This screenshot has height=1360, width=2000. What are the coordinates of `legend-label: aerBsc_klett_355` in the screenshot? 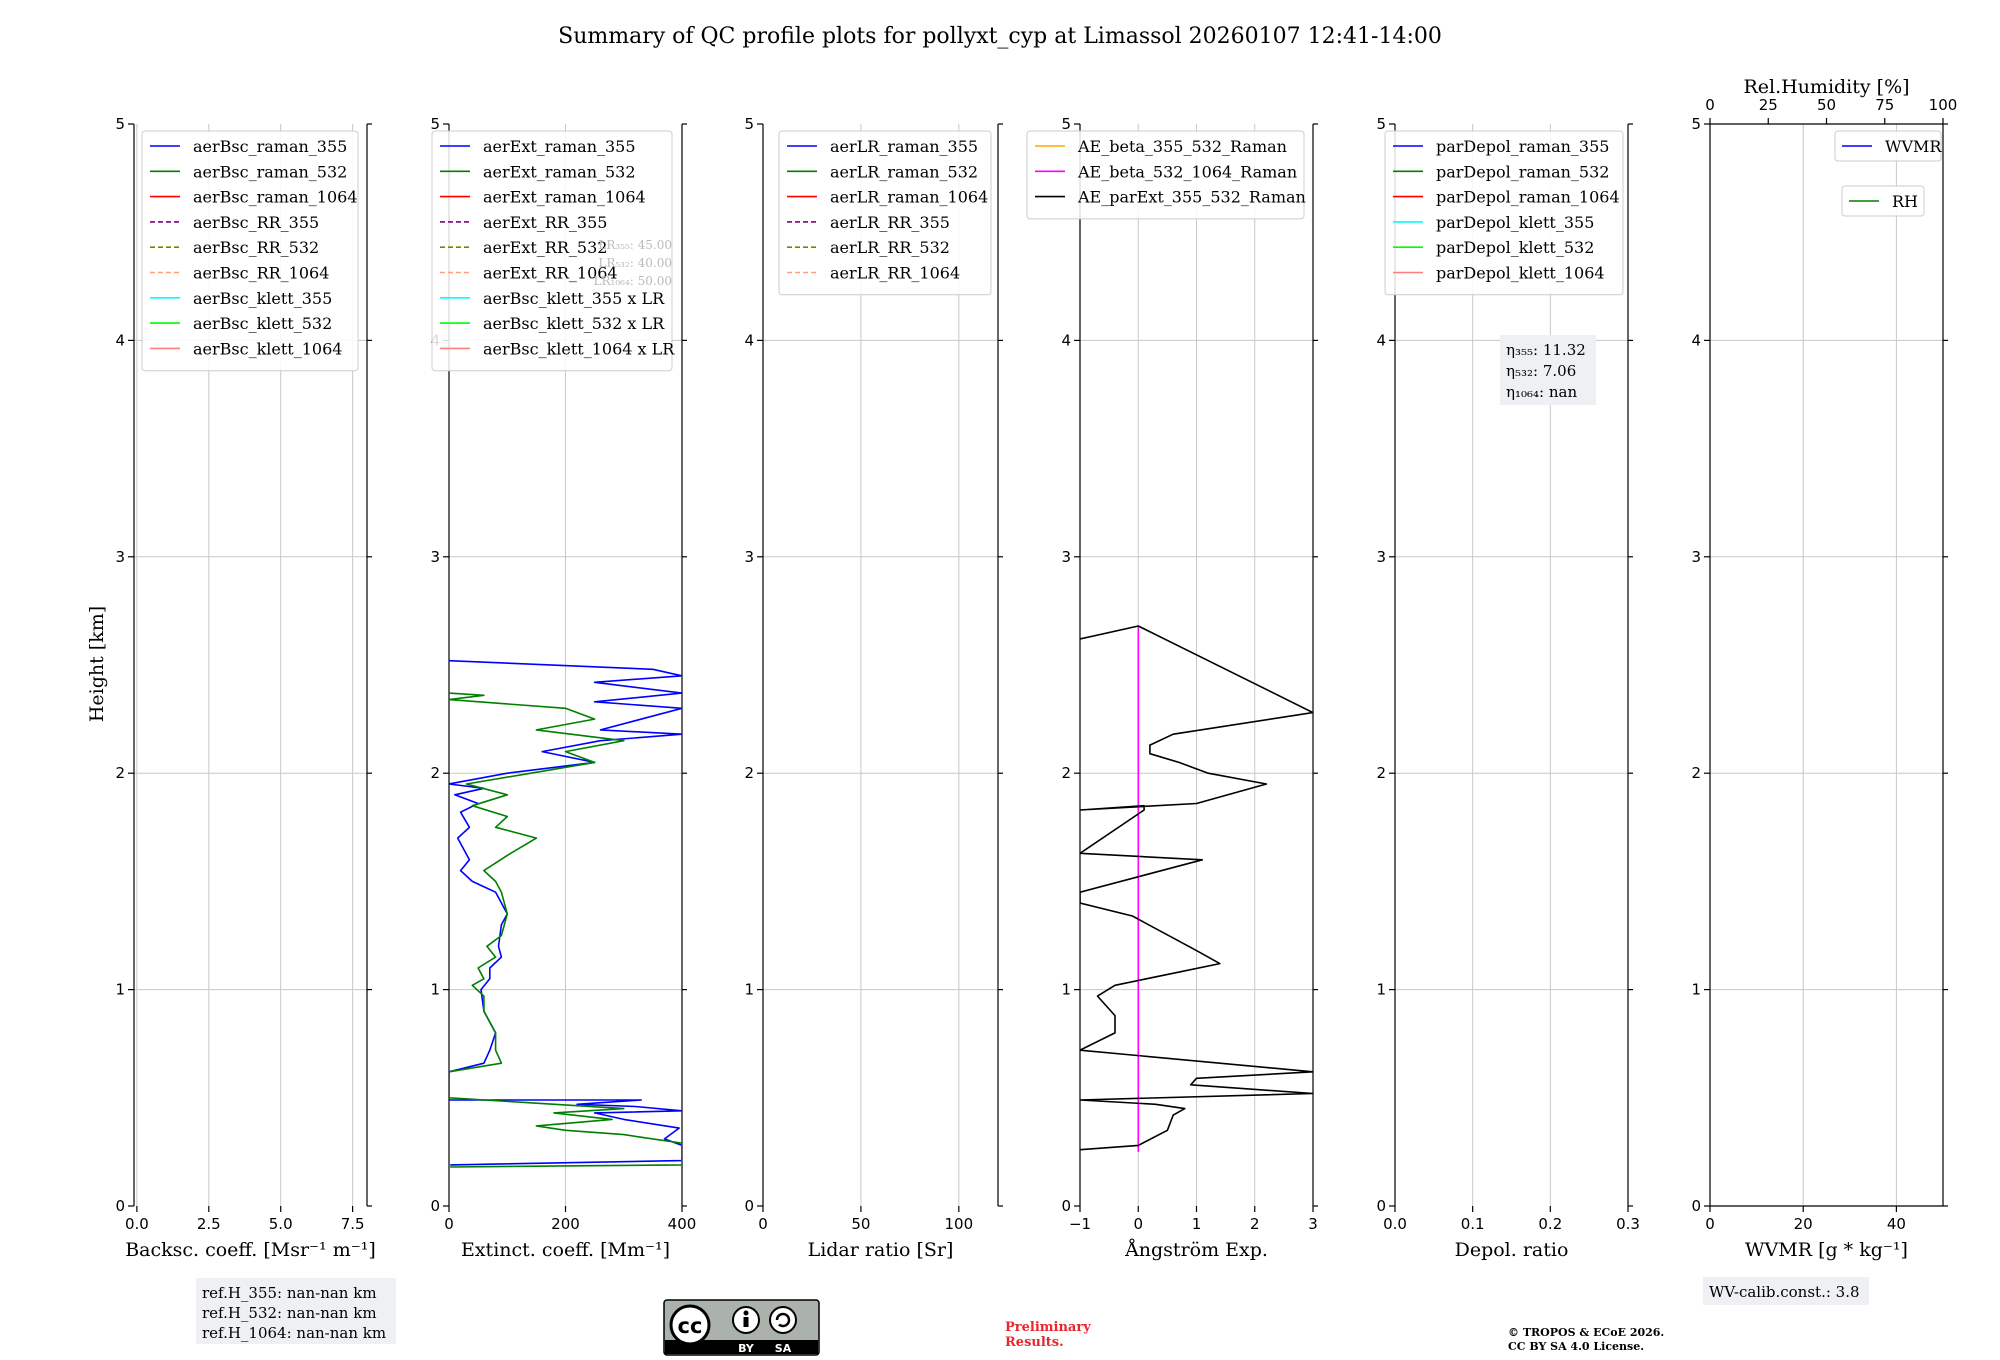 It's located at (262, 298).